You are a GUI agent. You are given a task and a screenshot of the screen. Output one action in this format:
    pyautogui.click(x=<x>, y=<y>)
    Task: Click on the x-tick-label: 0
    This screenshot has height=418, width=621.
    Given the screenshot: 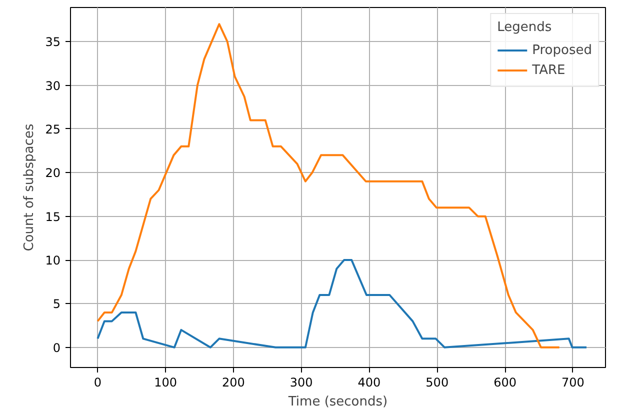 What is the action you would take?
    pyautogui.click(x=98, y=383)
    